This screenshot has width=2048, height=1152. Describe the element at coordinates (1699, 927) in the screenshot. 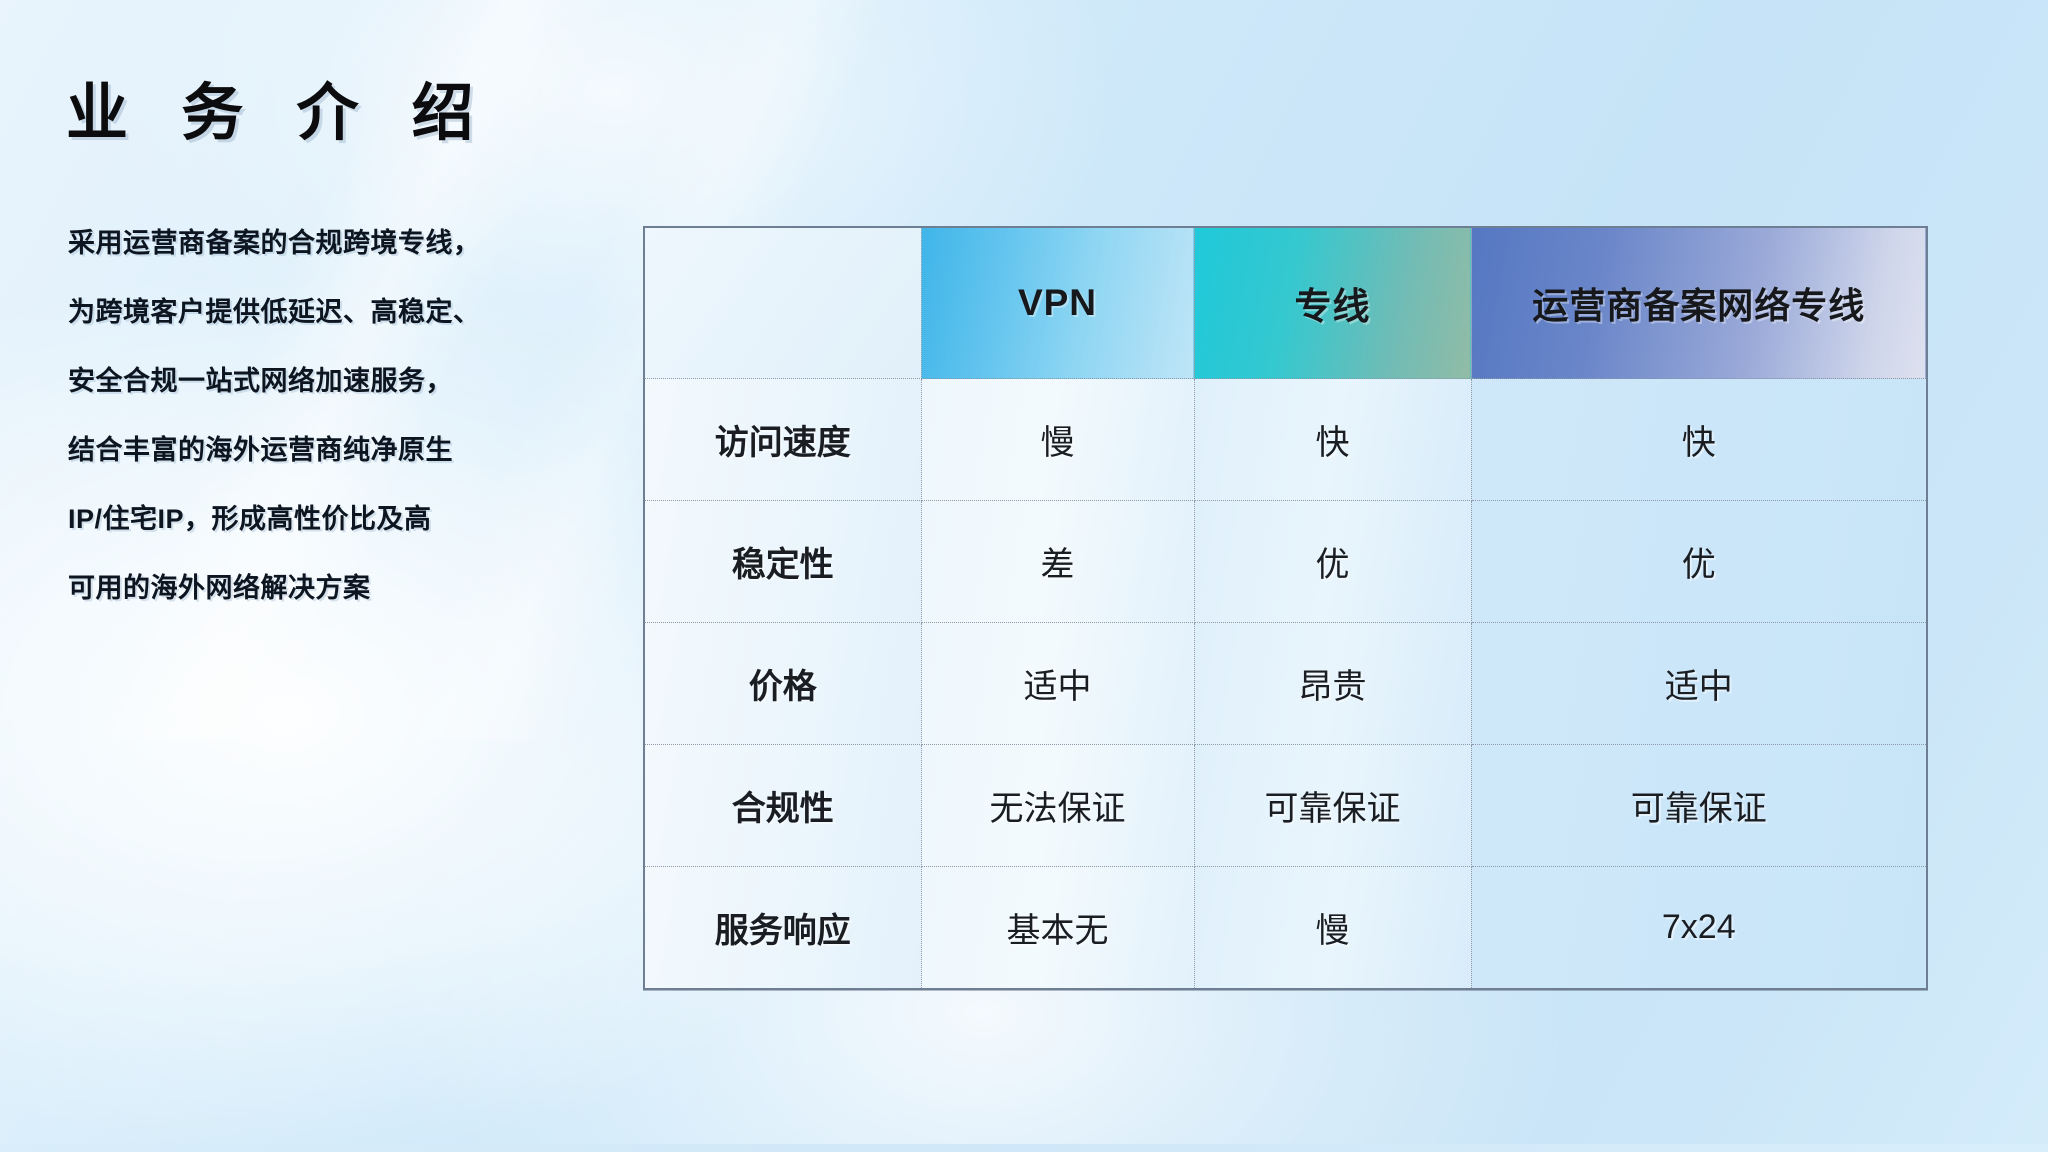

I see `cell-carrier: 7x24` at that location.